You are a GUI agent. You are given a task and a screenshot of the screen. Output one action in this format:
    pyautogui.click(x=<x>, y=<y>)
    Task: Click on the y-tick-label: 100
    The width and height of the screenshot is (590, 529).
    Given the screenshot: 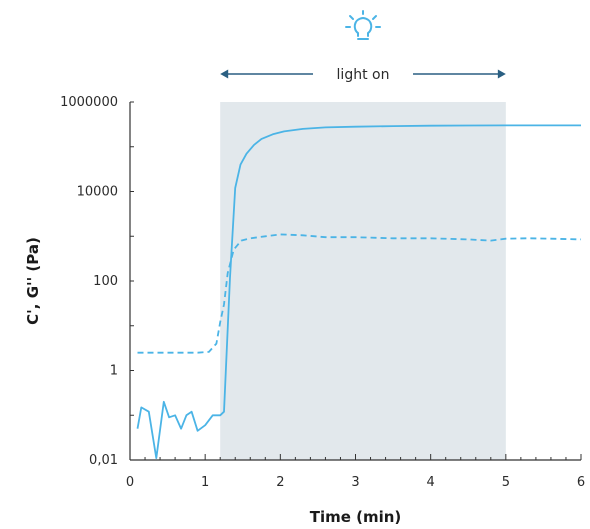 What is the action you would take?
    pyautogui.click(x=105, y=281)
    